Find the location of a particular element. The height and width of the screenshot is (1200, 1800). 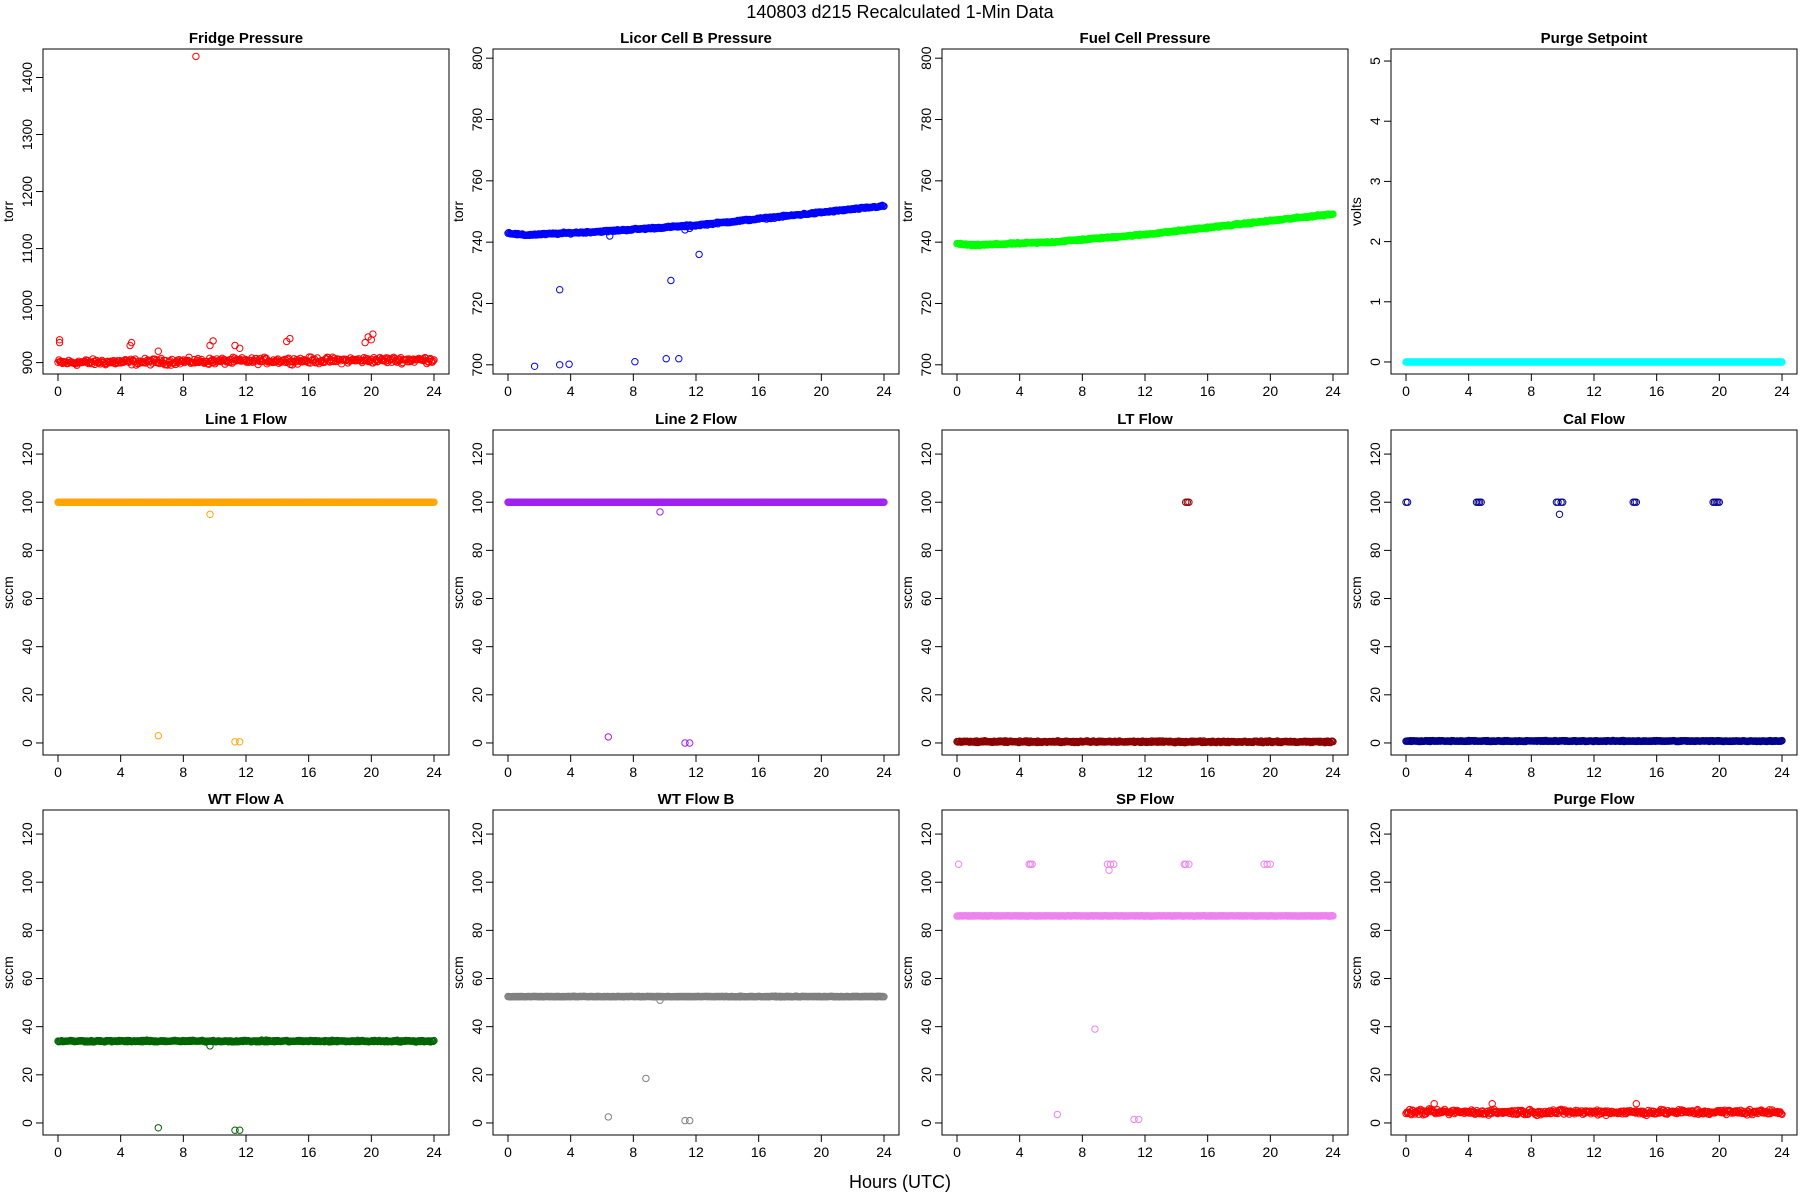

line-1-flow-y-tick-label: 60 is located at coordinates (27, 599).